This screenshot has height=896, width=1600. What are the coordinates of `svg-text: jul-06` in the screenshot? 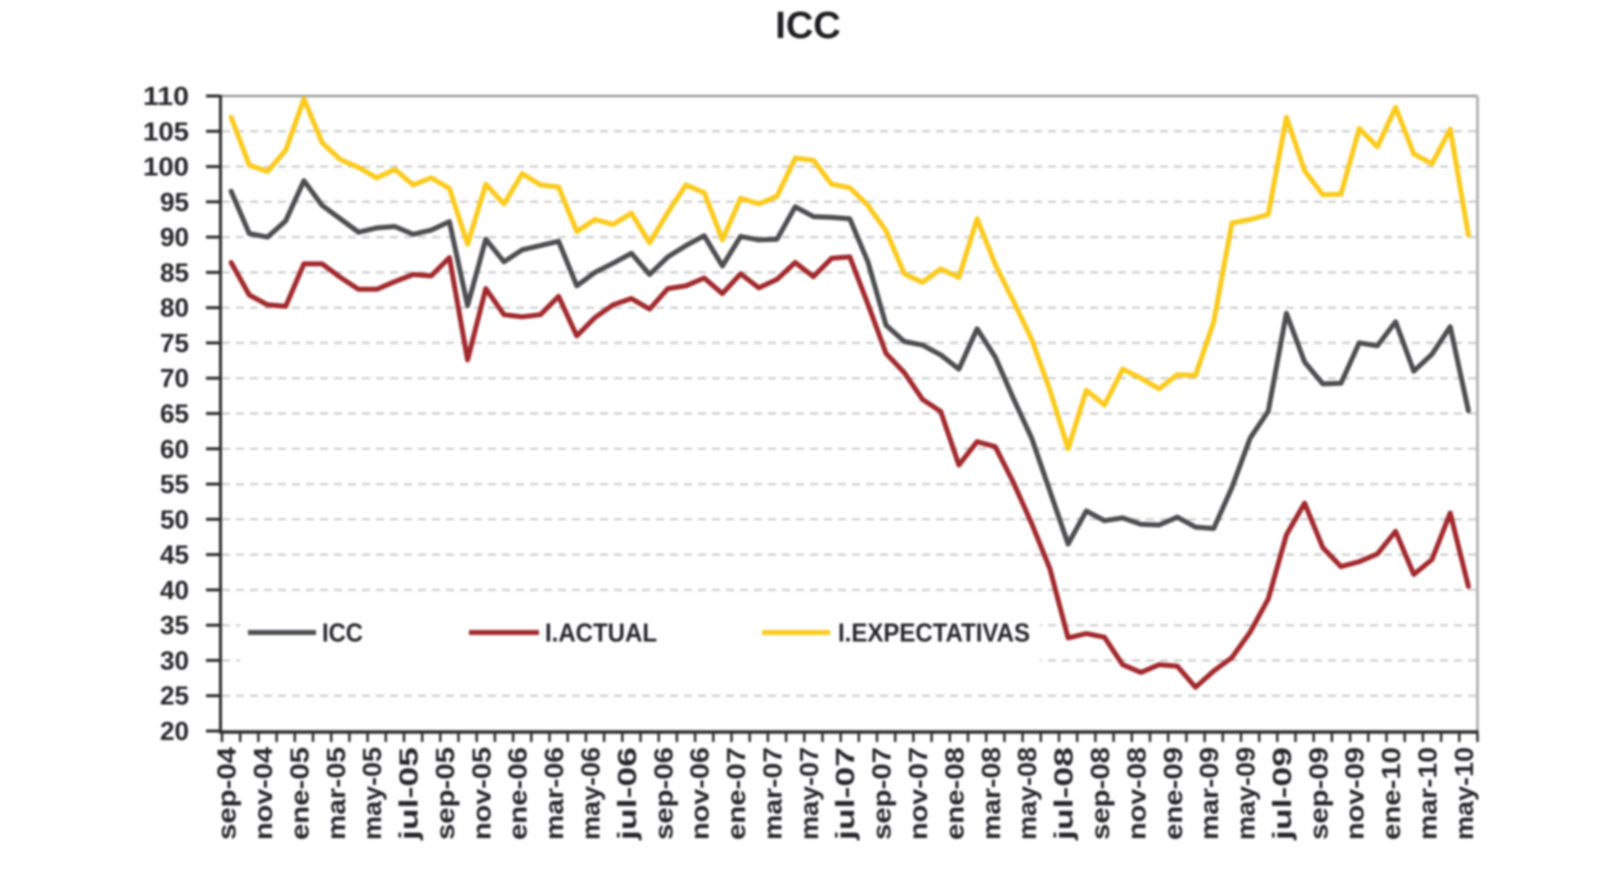 It's located at (627, 794).